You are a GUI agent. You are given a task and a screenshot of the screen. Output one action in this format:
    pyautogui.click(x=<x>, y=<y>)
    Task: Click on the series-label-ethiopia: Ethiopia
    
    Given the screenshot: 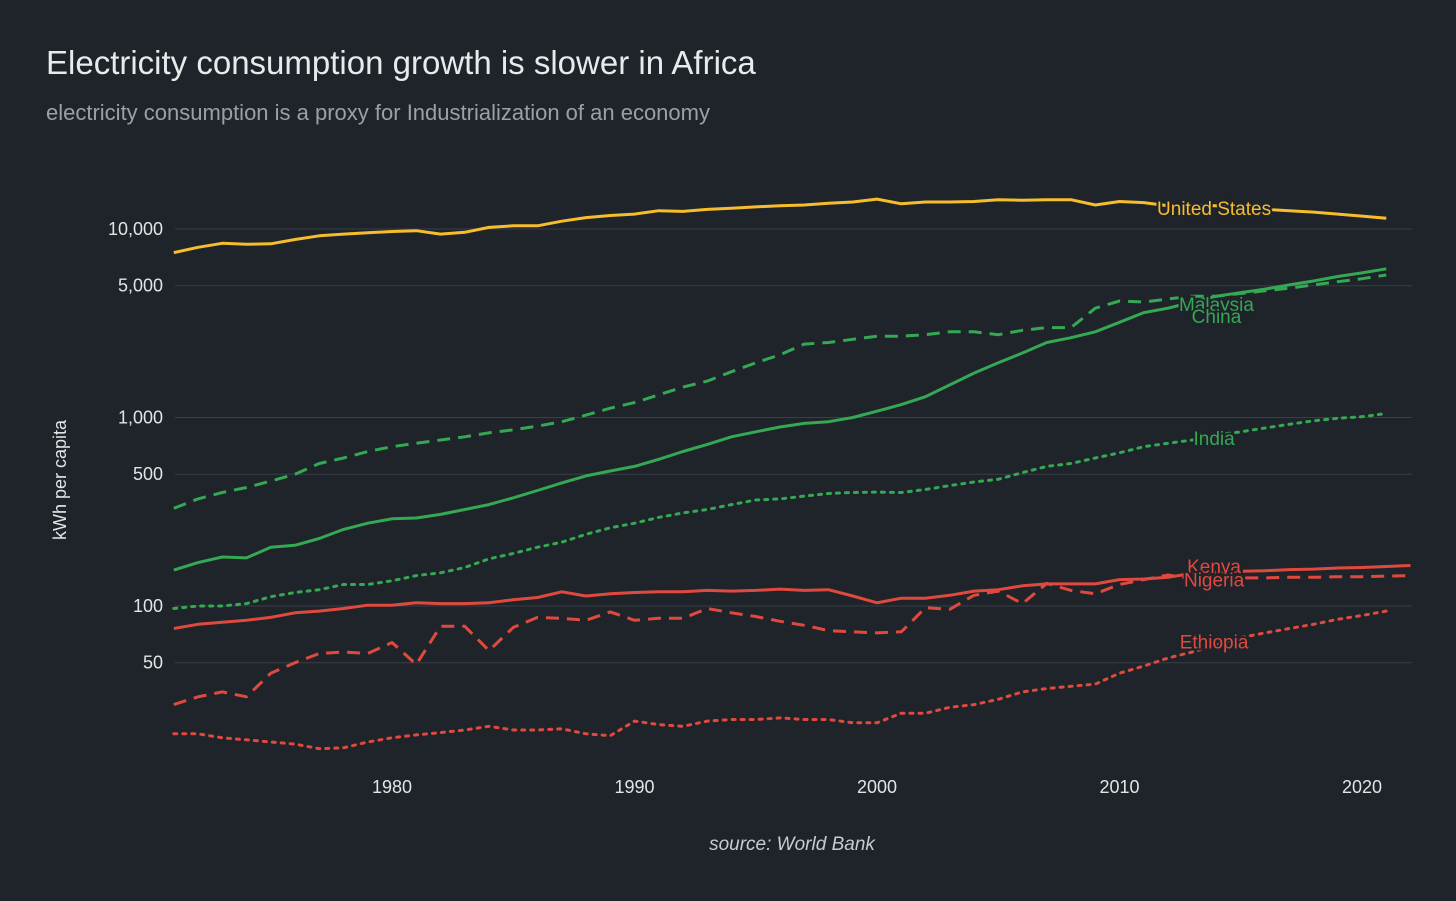 What is the action you would take?
    pyautogui.click(x=1214, y=642)
    